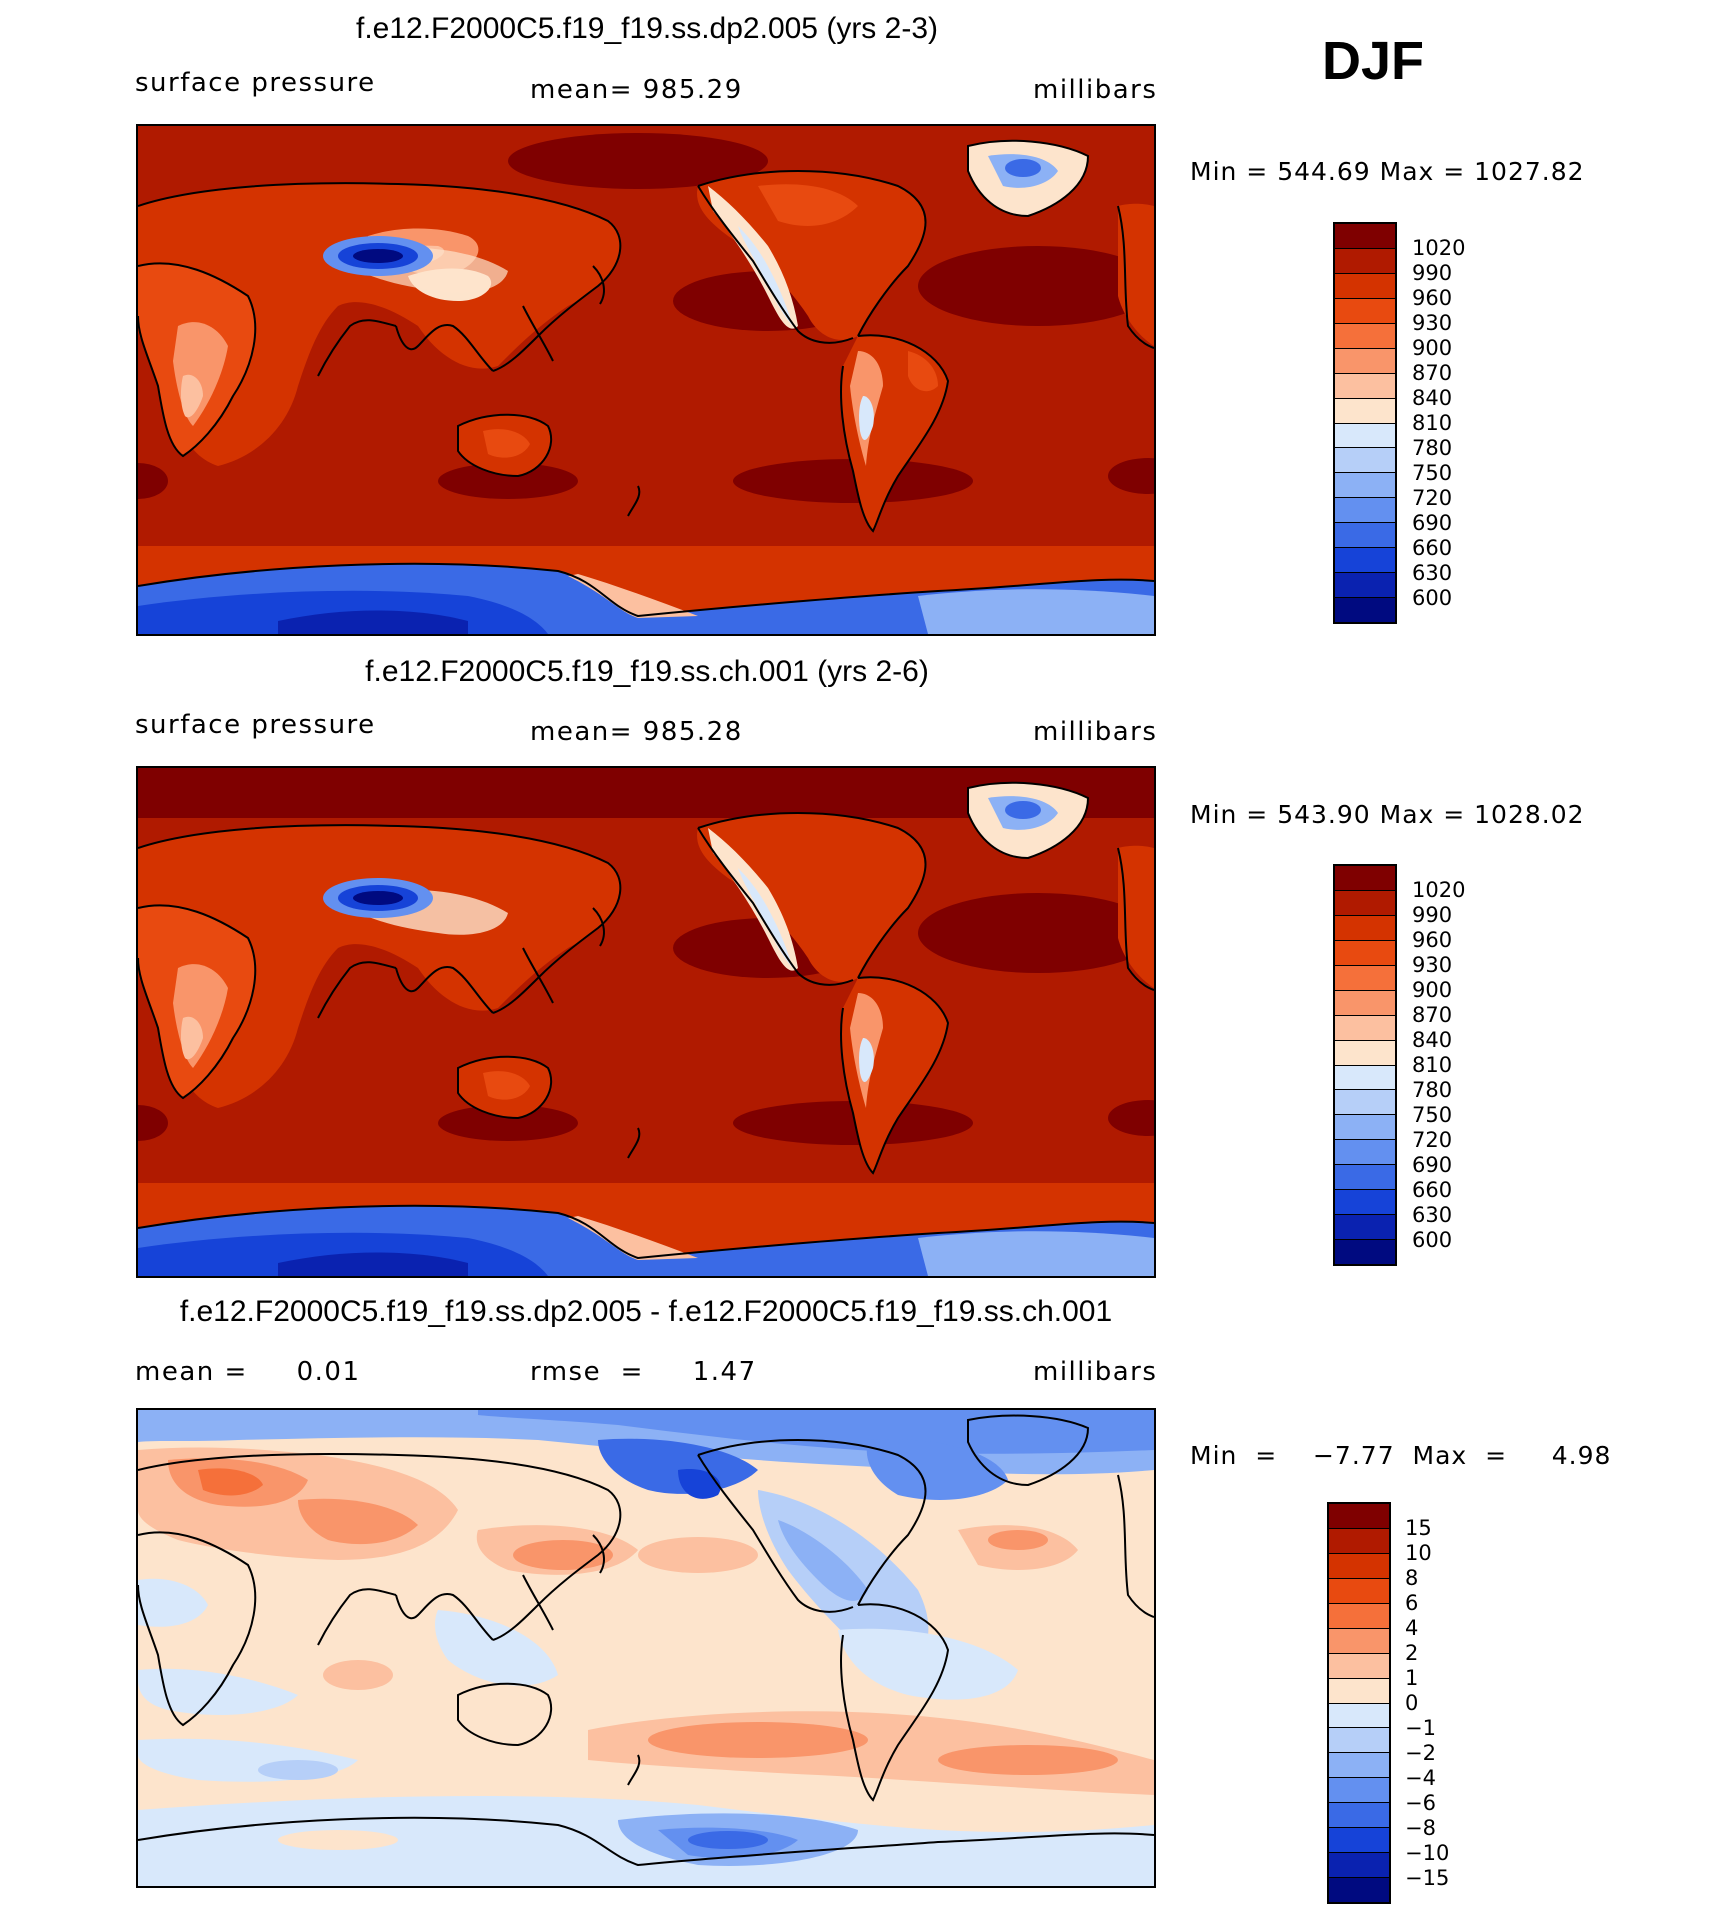 Image resolution: width=1710 pixels, height=1919 pixels. Describe the element at coordinates (1373, 61) in the screenshot. I see `season-label: DJF` at that location.